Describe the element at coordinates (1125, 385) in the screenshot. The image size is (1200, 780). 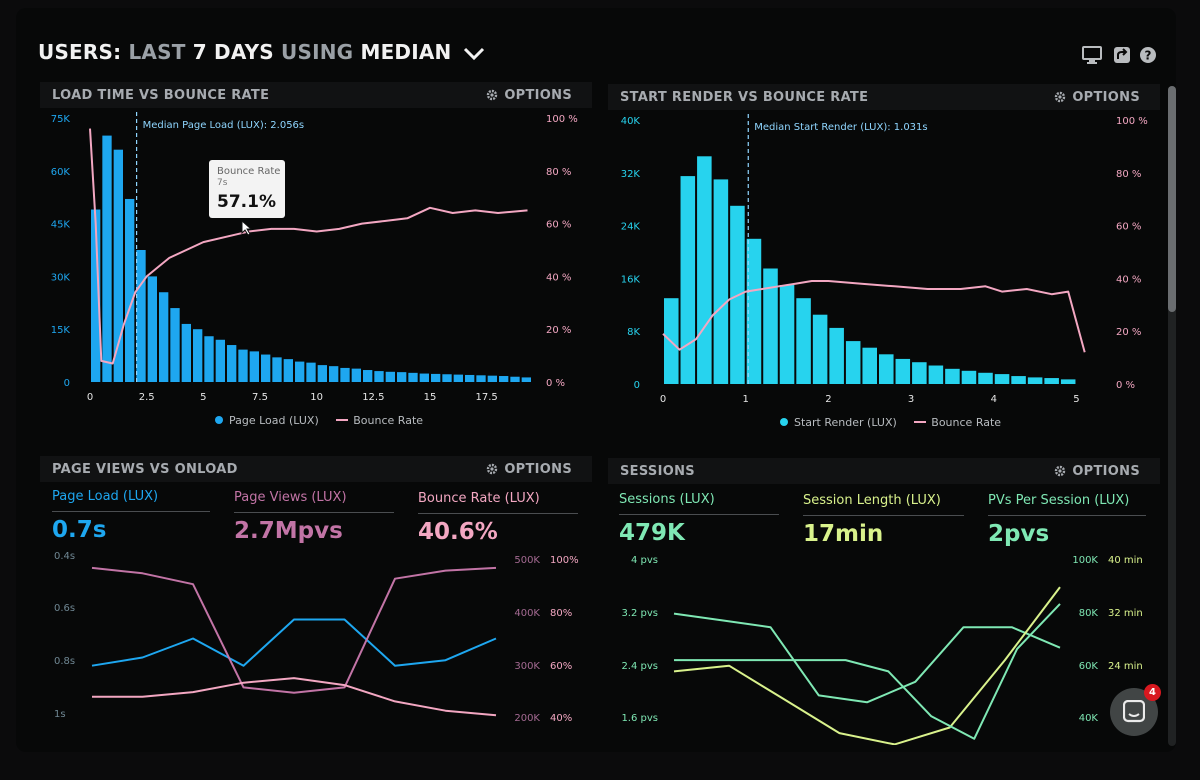
I see `y2-tick-label: 0 %` at that location.